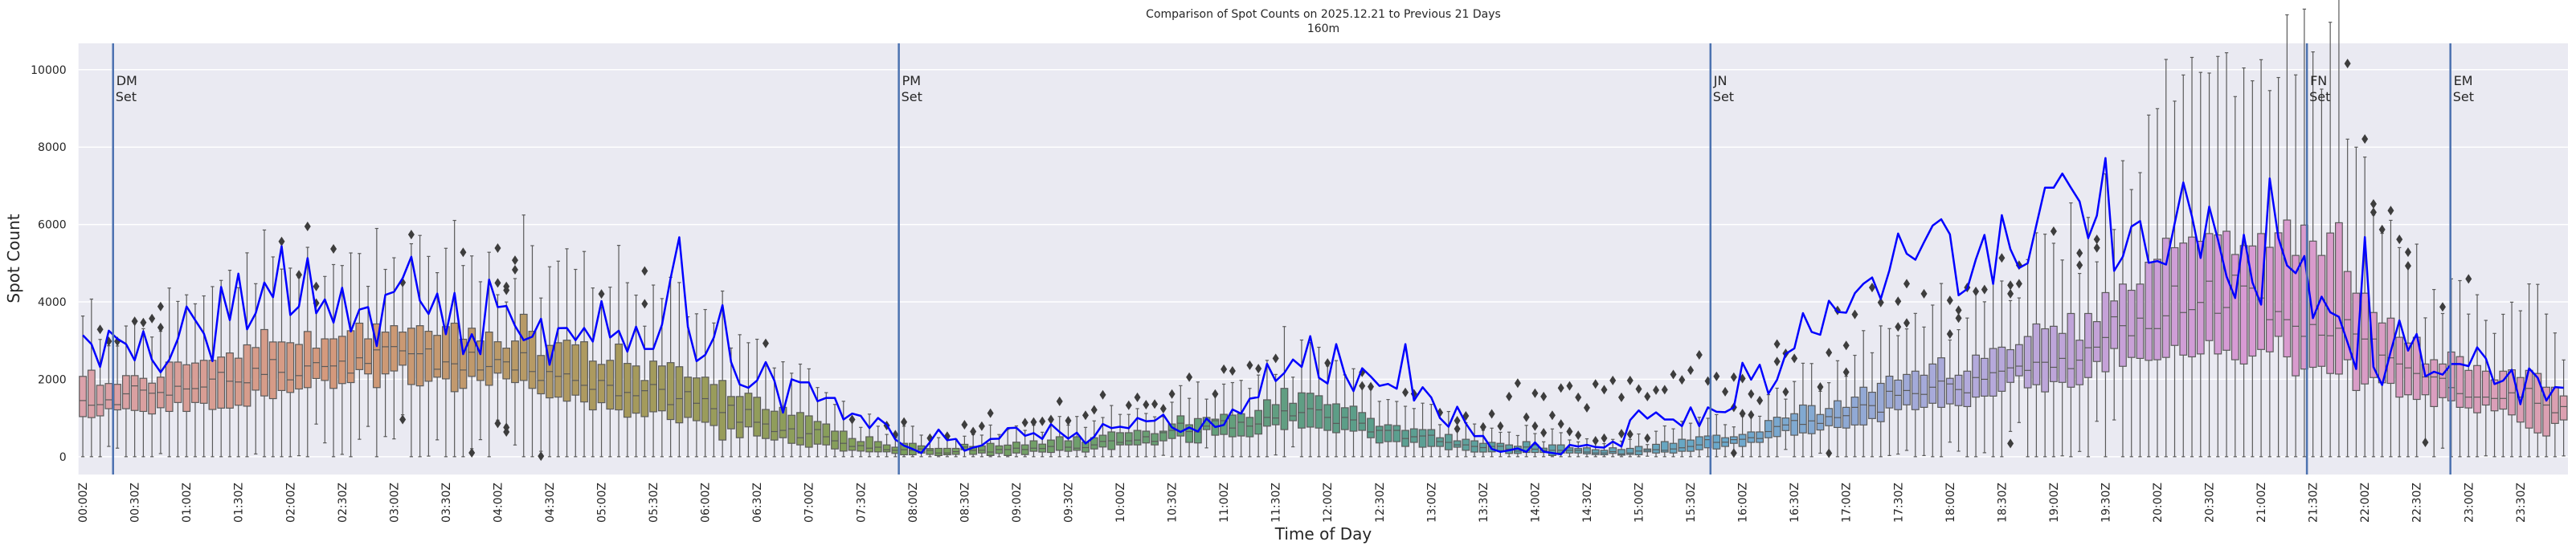 The height and width of the screenshot is (558, 2576). I want to click on x-tick-label: 00:30Z, so click(135, 503).